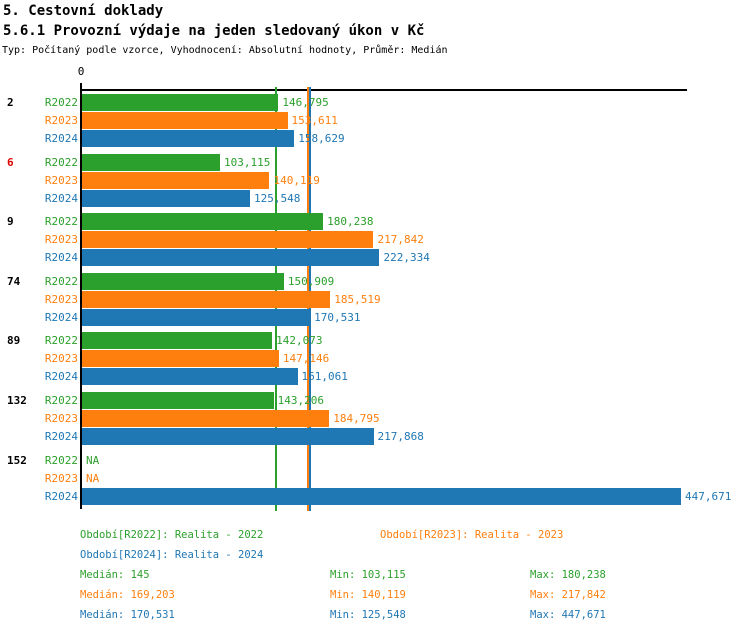 The image size is (750, 632). Describe the element at coordinates (311, 281) in the screenshot. I see `bar-value-label: 150,909` at that location.